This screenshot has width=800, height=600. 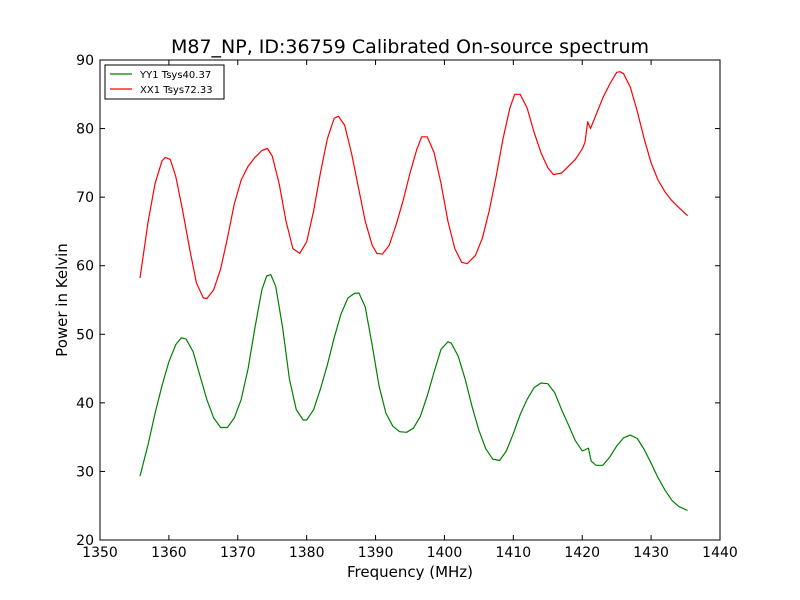 What do you see at coordinates (62, 300) in the screenshot?
I see `y-axis-label: Power in Kelvin` at bounding box center [62, 300].